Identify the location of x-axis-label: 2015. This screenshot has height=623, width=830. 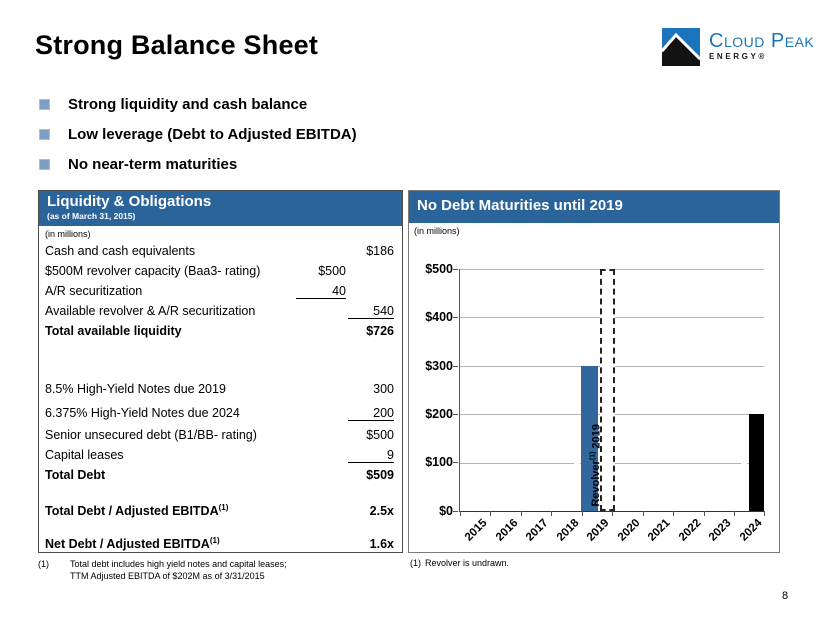
(476, 530).